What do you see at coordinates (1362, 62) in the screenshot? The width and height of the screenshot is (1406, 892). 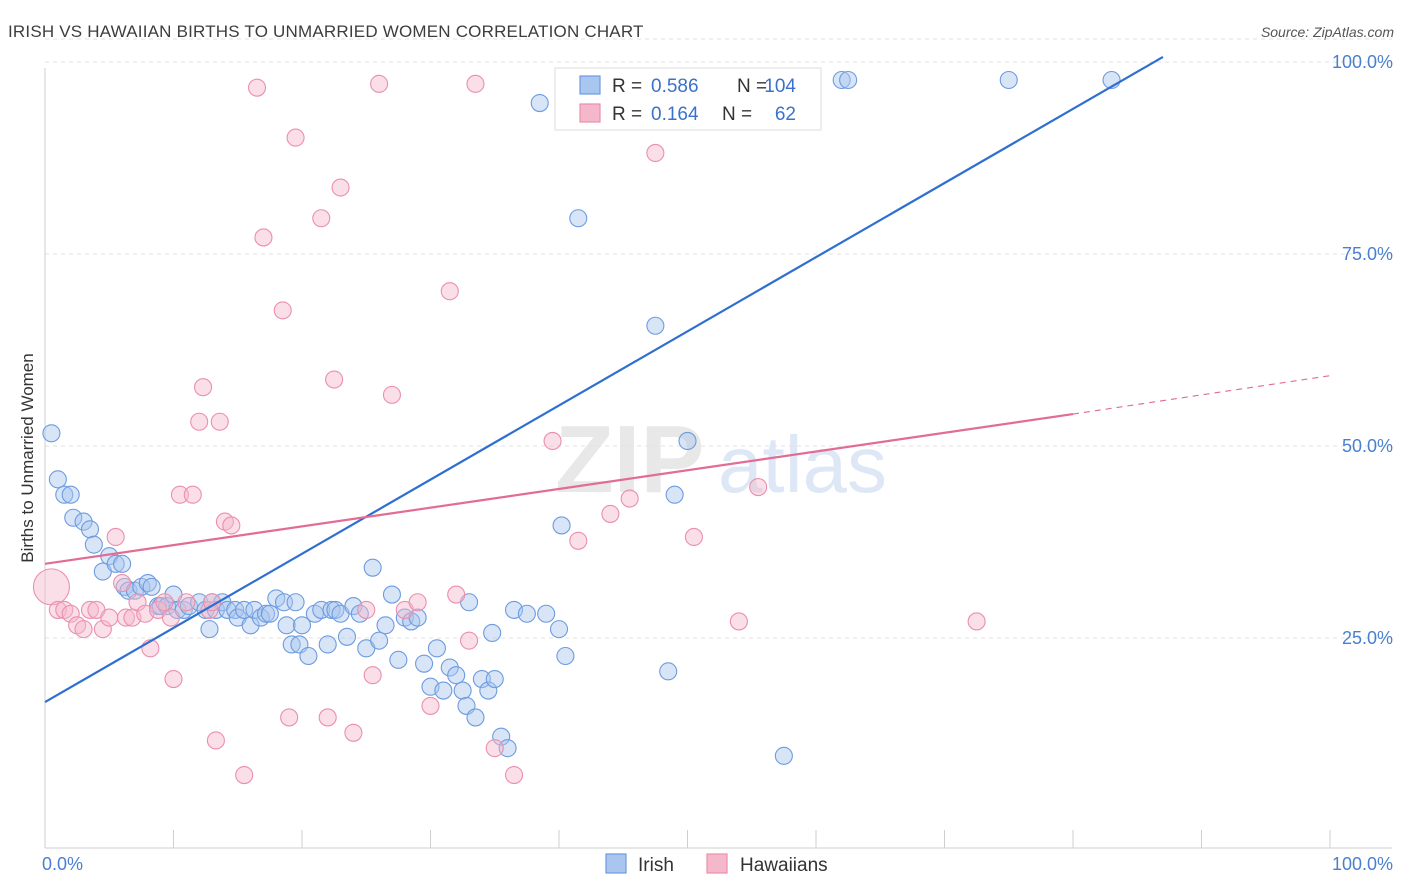 I see `y-tick-label: 100.0%` at bounding box center [1362, 62].